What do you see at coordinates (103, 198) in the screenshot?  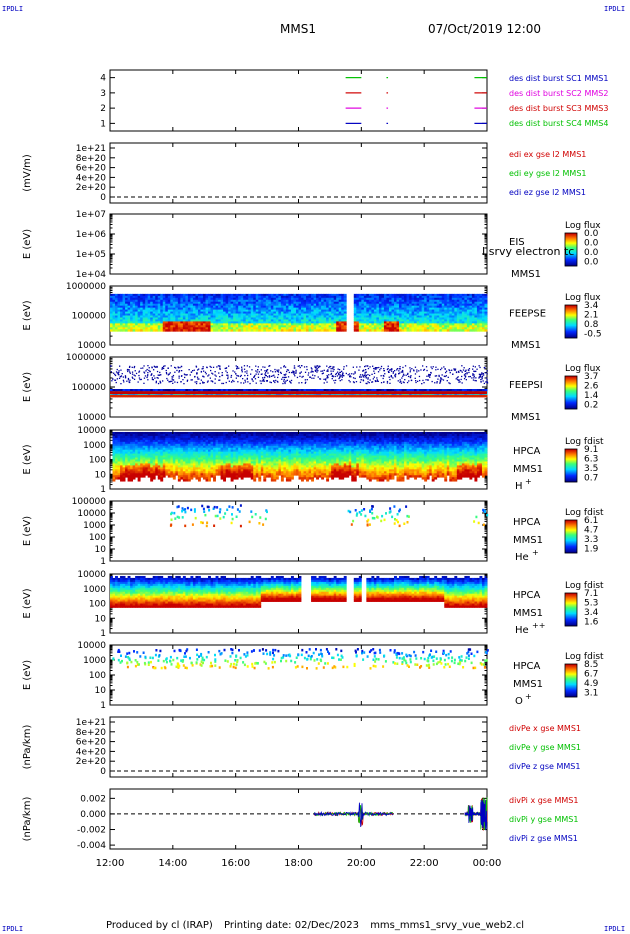 I see `y-tick-label: 0` at bounding box center [103, 198].